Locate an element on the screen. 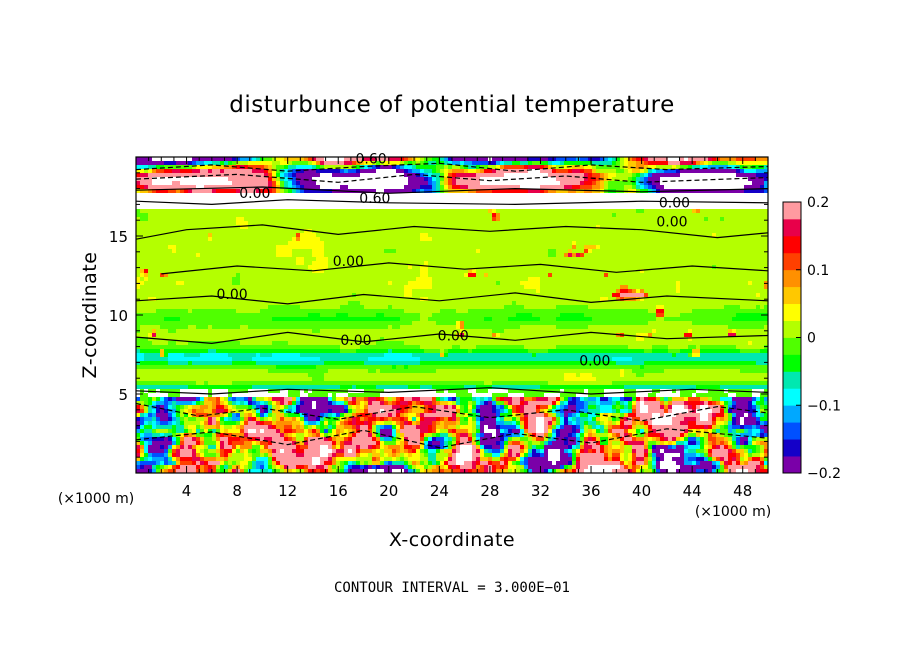 The image size is (904, 654). contour-line is located at coordinates (452, 232).